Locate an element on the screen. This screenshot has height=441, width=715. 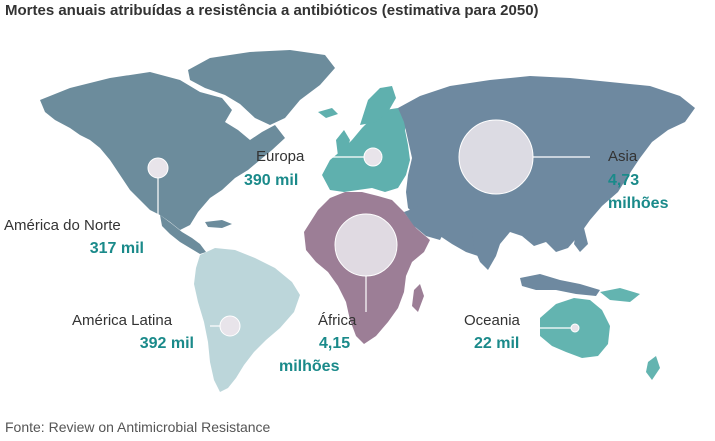
philippines-shape is located at coordinates (581, 240).